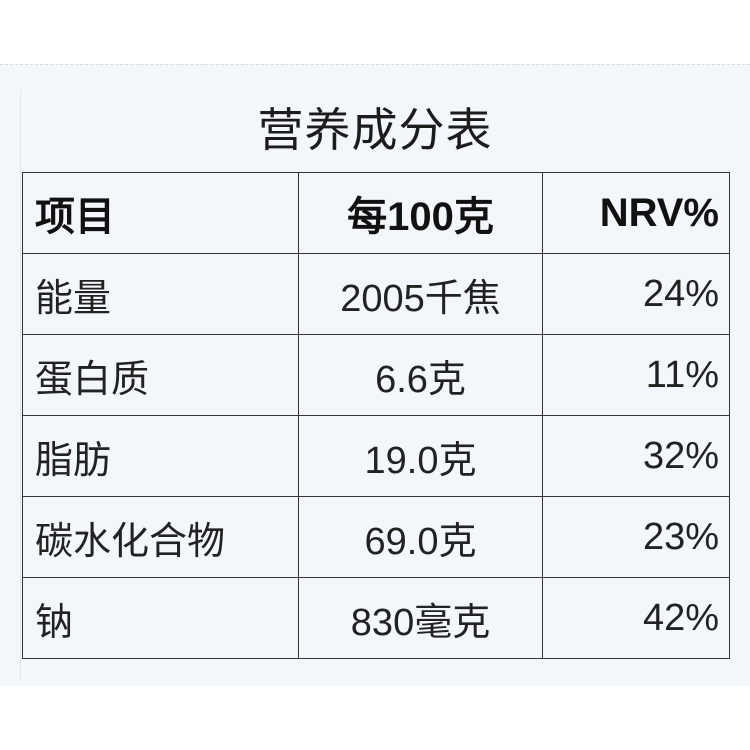 The height and width of the screenshot is (750, 750). What do you see at coordinates (160, 537) in the screenshot?
I see `row-item: 碳水化合物` at bounding box center [160, 537].